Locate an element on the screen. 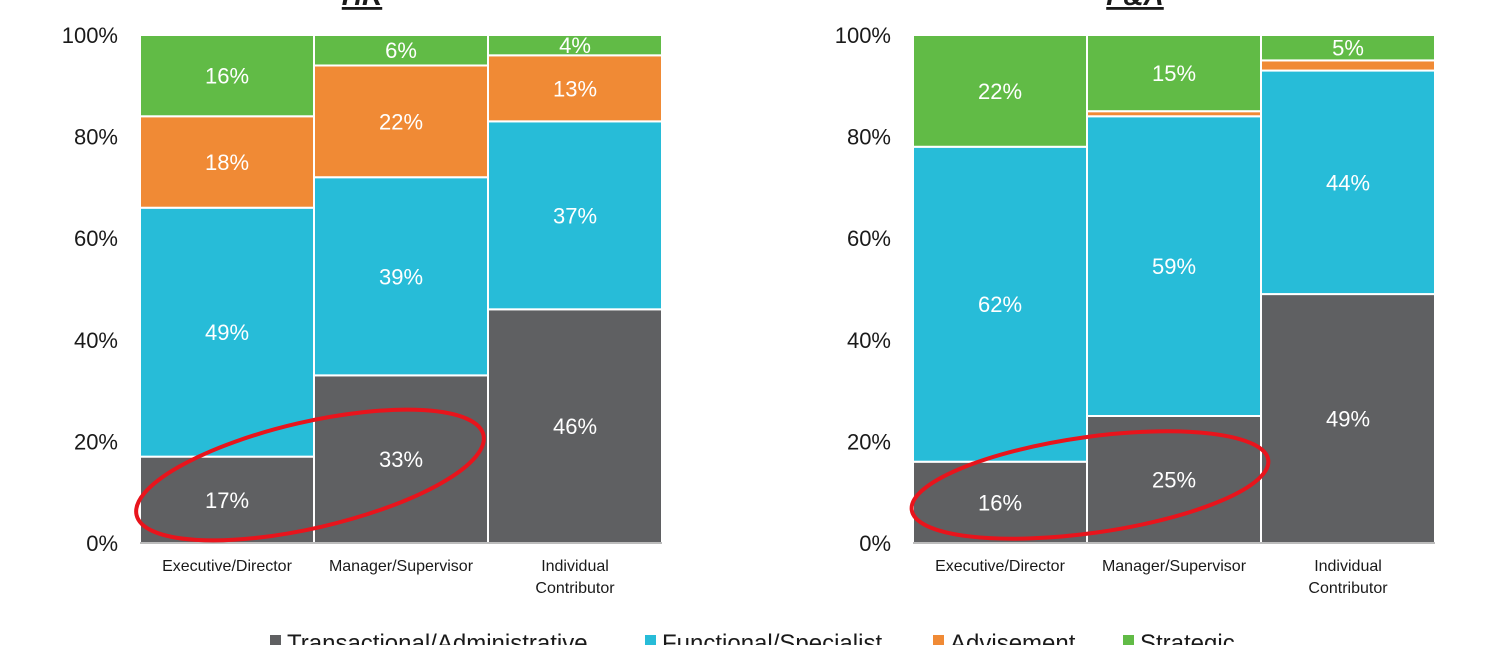  legend-label: Functional/Specialist is located at coordinates (772, 637).